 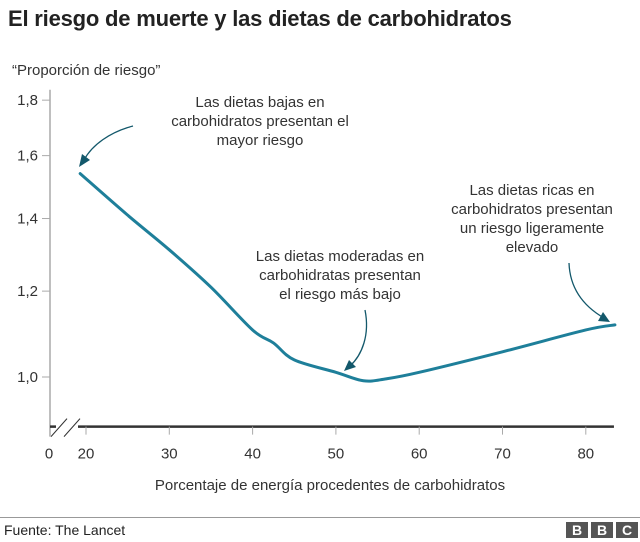 What do you see at coordinates (86, 70) in the screenshot?
I see `y-axis-label: “Proporción de riesgo”` at bounding box center [86, 70].